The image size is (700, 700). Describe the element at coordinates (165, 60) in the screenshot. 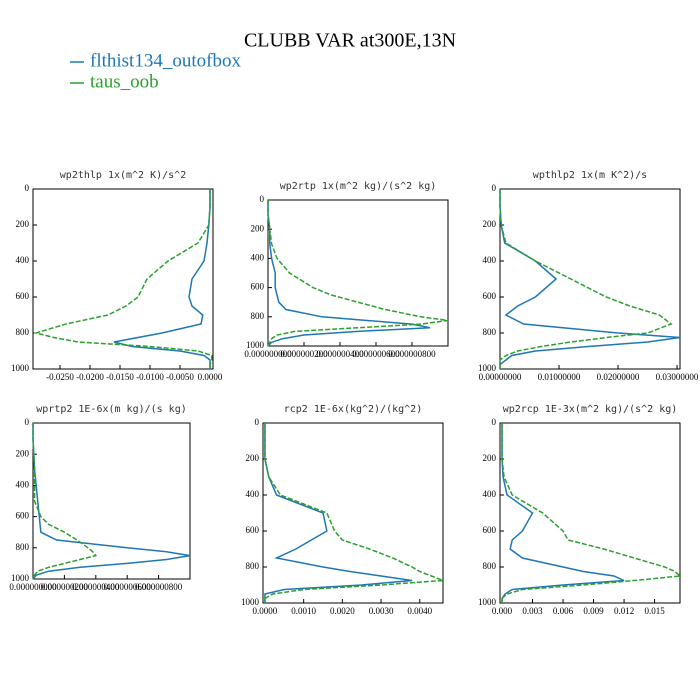

I see `legend-label: flthist134_outofbox` at that location.